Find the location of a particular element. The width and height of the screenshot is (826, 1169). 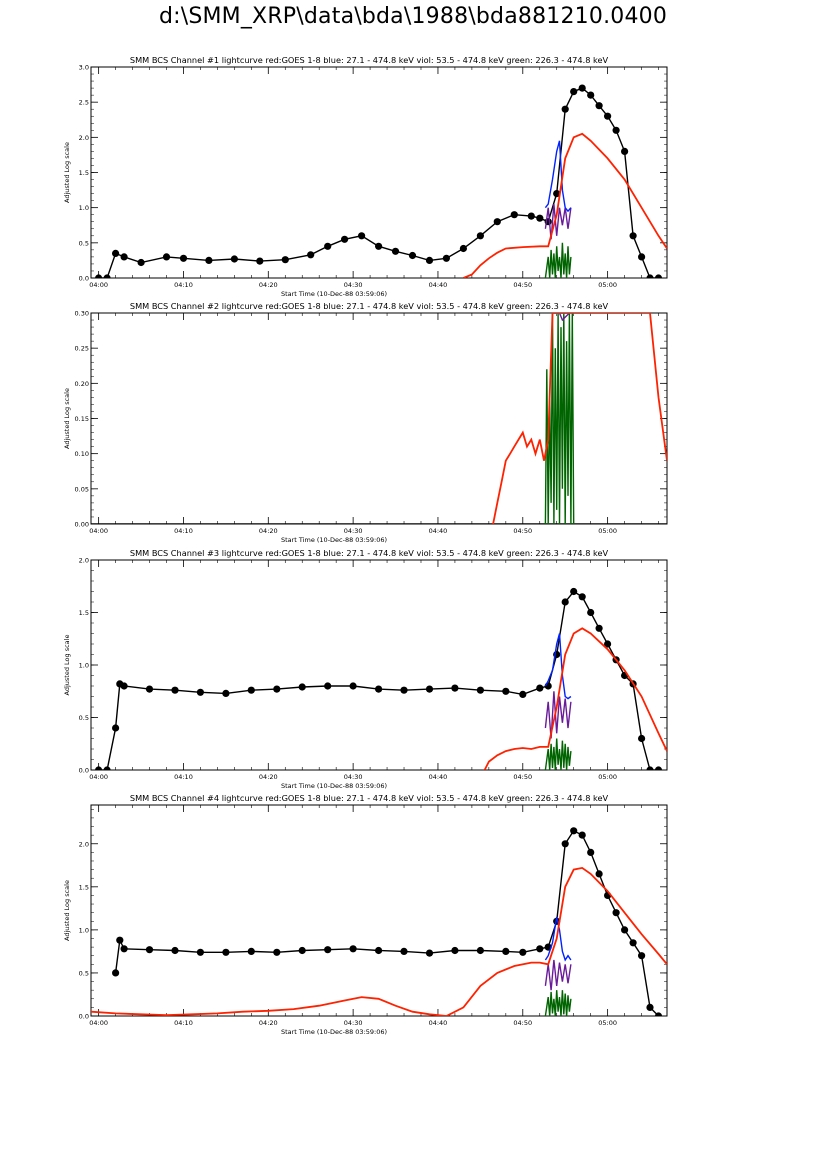

y-tick-label: 0.00 is located at coordinates (82, 525).